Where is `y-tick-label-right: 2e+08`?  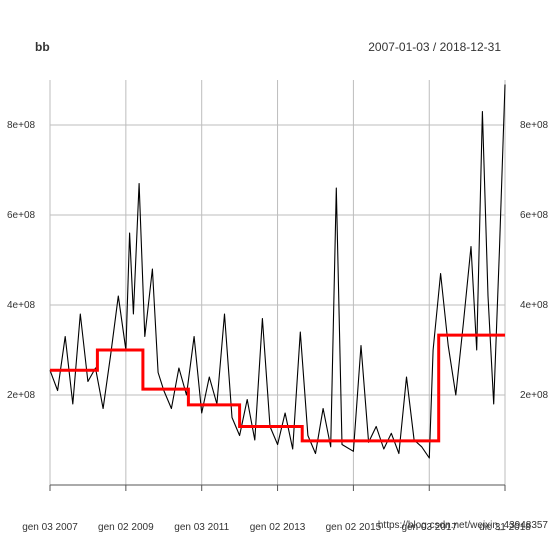
y-tick-label-right: 2e+08 is located at coordinates (534, 395).